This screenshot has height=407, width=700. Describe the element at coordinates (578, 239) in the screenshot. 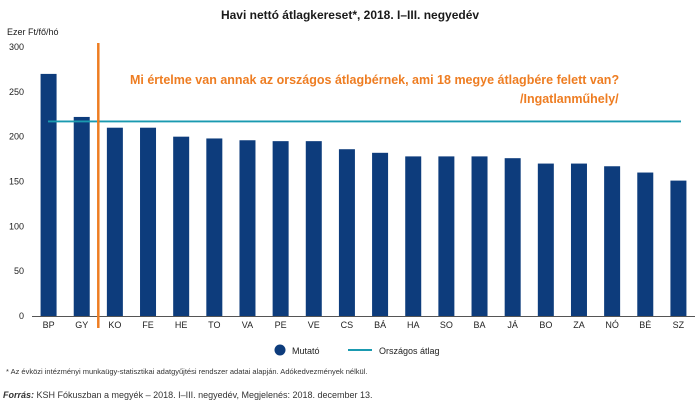

I see `bar-za` at that location.